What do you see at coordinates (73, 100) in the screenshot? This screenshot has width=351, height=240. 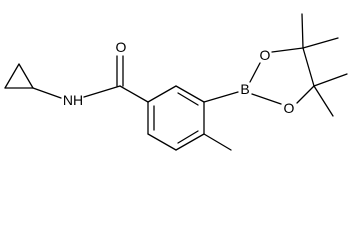 I see `atom-label: NH` at bounding box center [73, 100].